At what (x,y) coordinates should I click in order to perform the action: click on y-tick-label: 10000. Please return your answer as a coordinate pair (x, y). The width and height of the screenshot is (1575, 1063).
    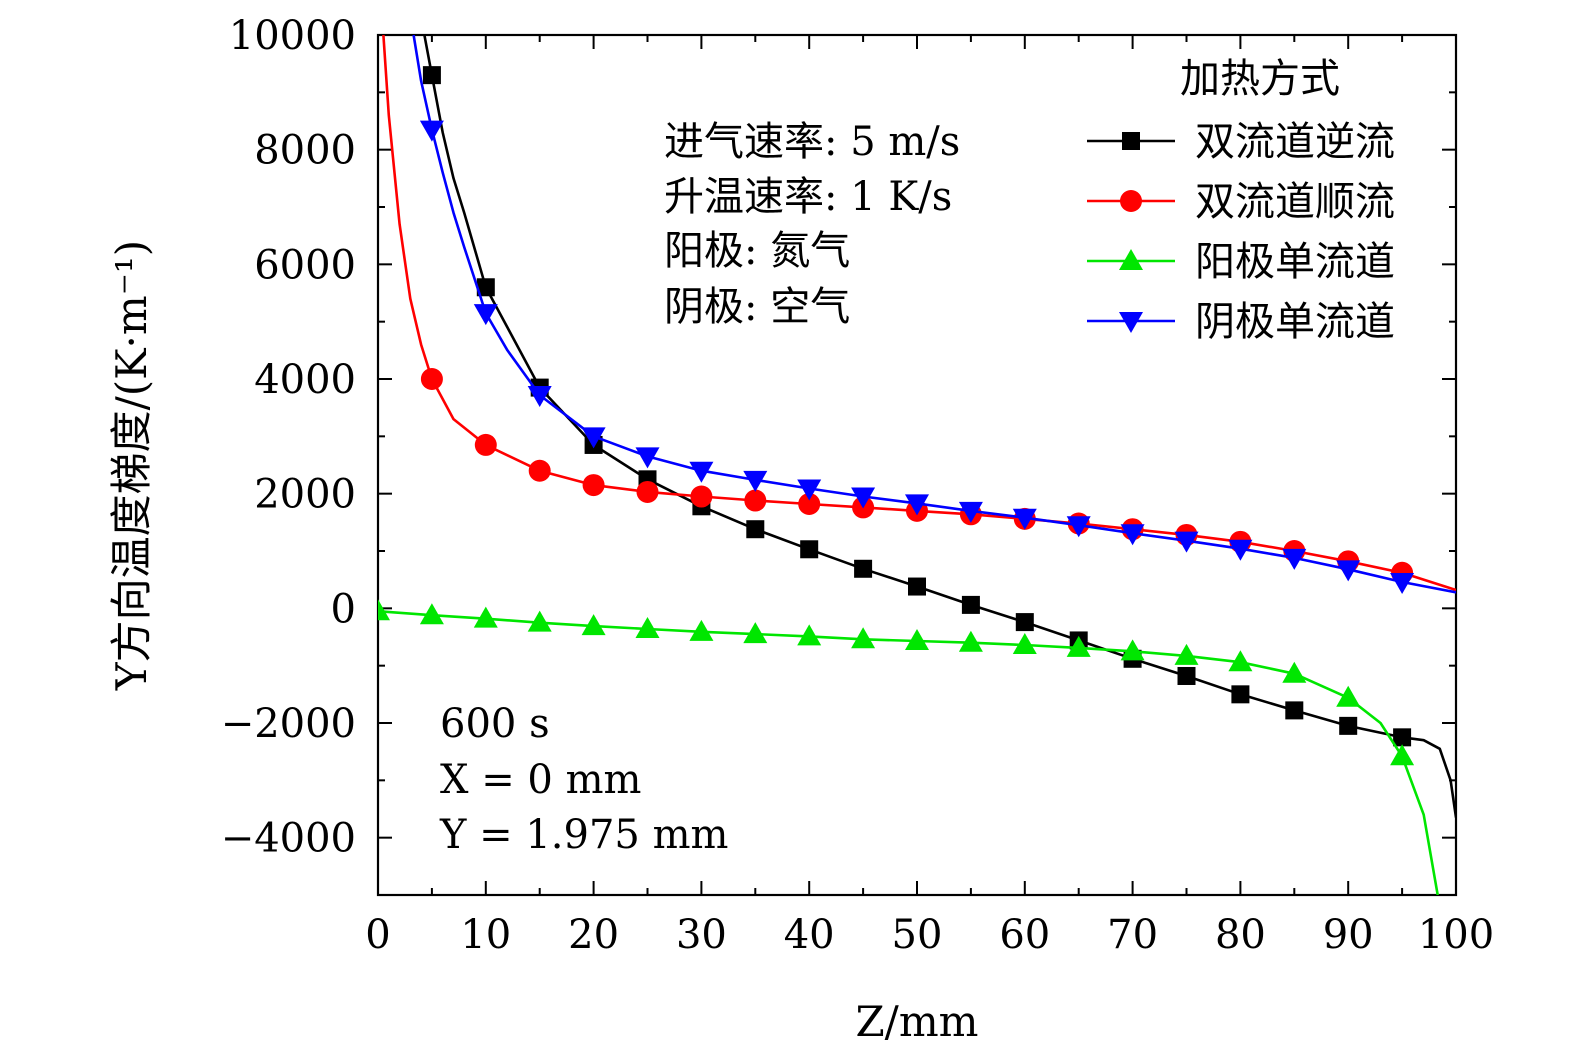
    Looking at the image, I should click on (292, 36).